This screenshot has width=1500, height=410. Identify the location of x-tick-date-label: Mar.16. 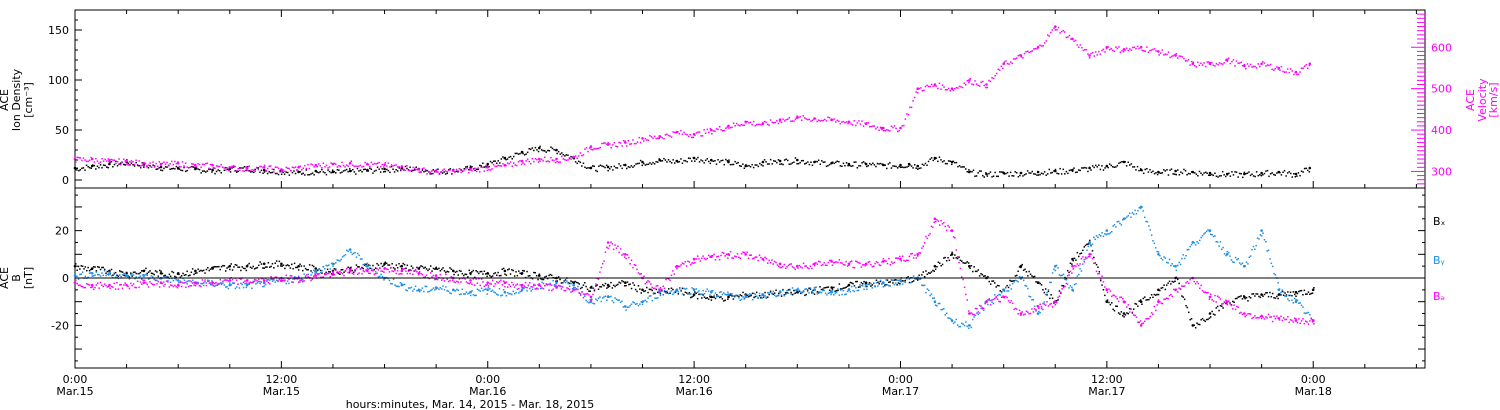
(487, 391).